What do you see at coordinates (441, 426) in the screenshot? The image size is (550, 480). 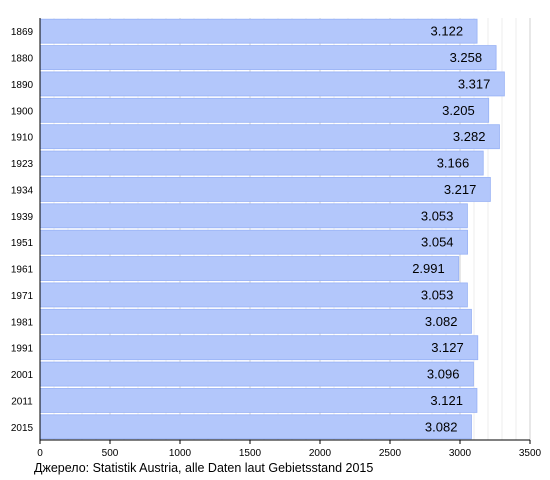 I see `data-label-2015: 3.082` at bounding box center [441, 426].